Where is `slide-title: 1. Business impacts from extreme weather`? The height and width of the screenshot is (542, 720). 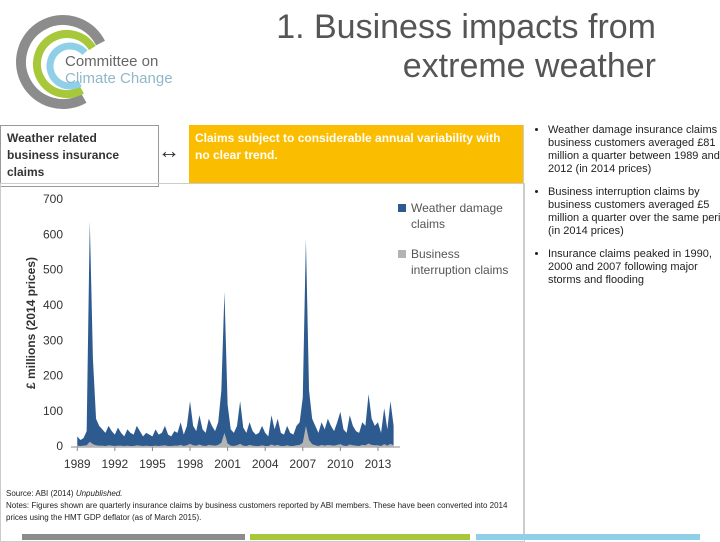 slide-title: 1. Business impacts from extreme weather is located at coordinates (466, 47).